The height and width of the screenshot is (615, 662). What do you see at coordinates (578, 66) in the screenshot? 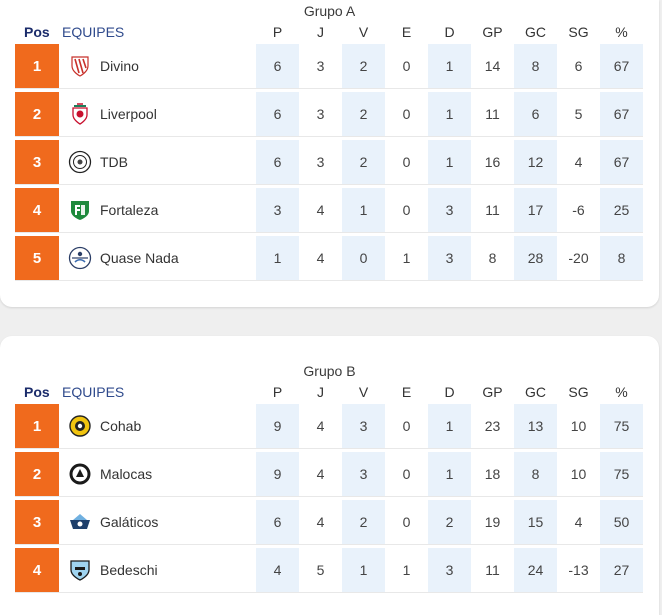
I see `stat-sg: 6` at bounding box center [578, 66].